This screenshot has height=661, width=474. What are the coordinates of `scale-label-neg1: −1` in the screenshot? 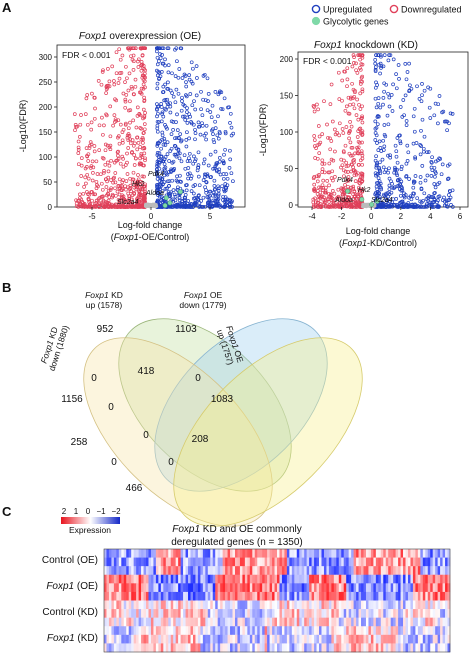 It's located at (101, 511).